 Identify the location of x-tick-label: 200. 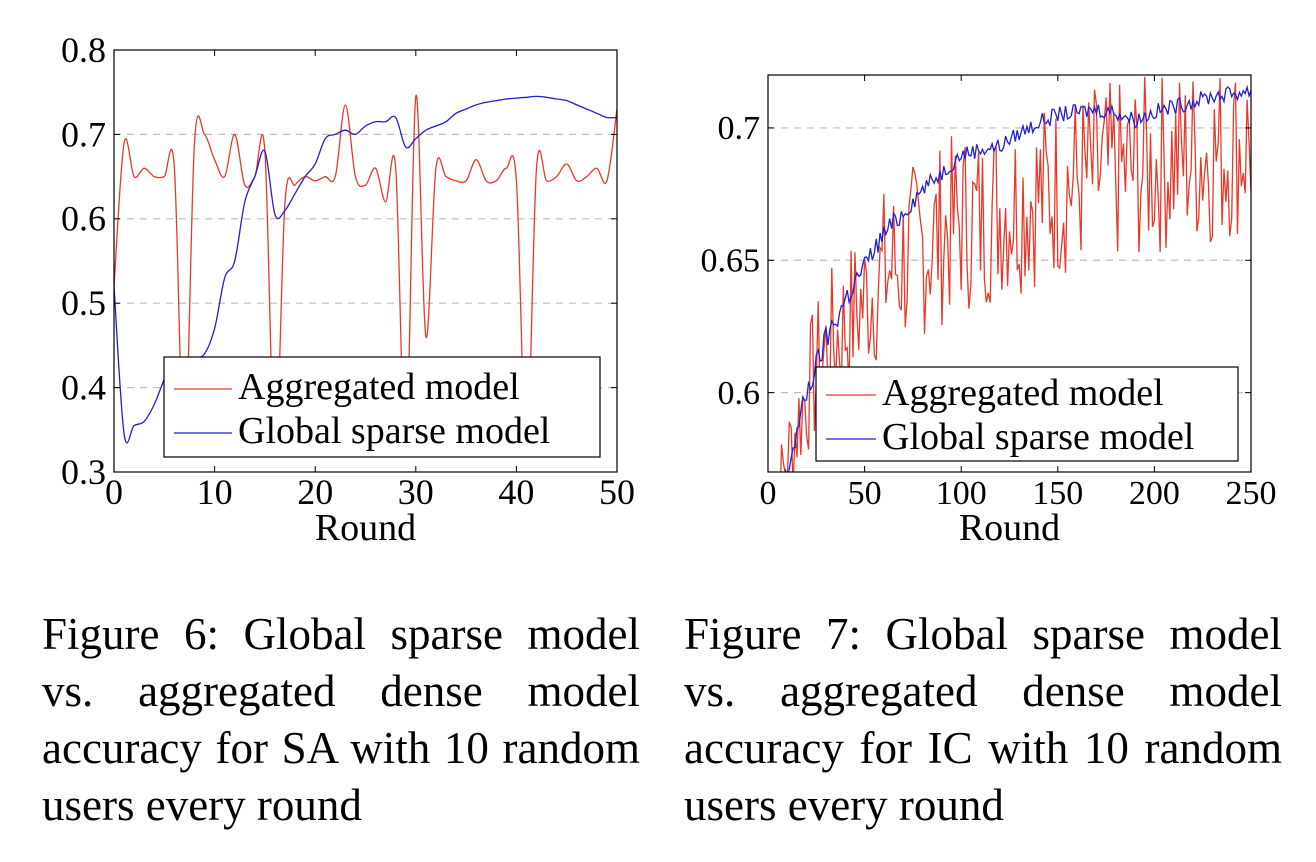
(1154, 493).